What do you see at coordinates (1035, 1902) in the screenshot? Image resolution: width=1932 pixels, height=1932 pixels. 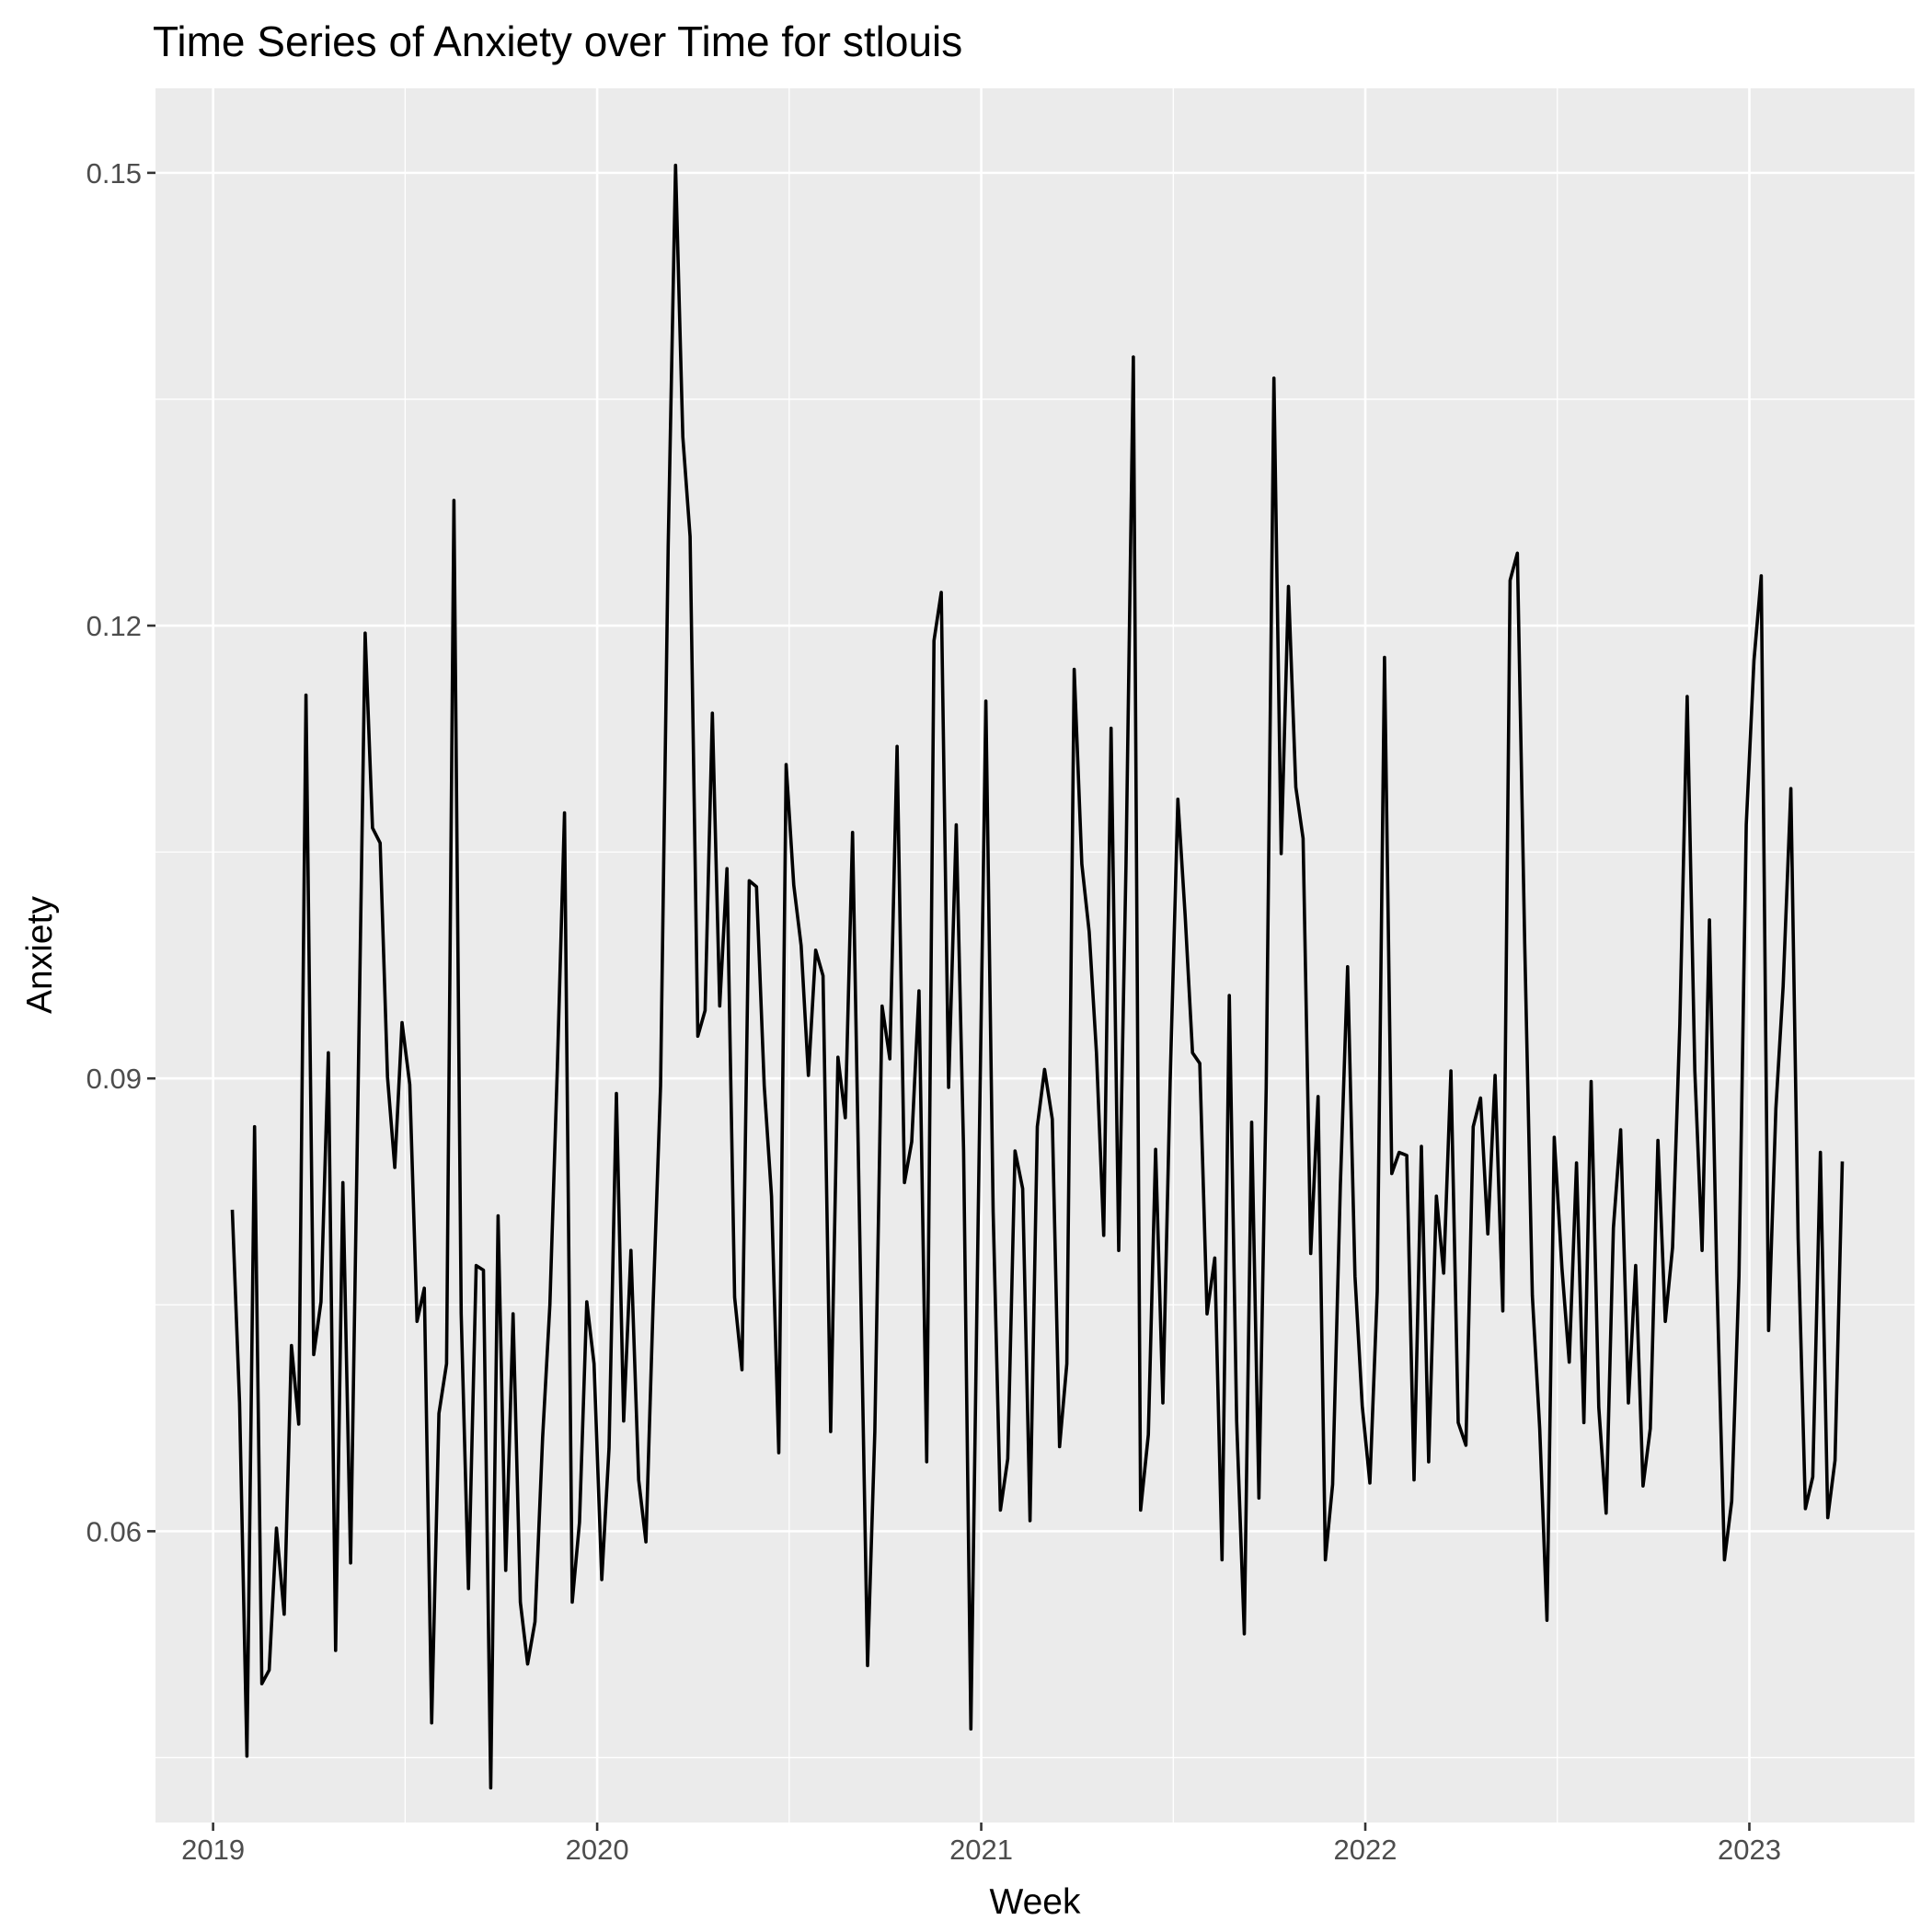 I see `x-axis-title: Week` at bounding box center [1035, 1902].